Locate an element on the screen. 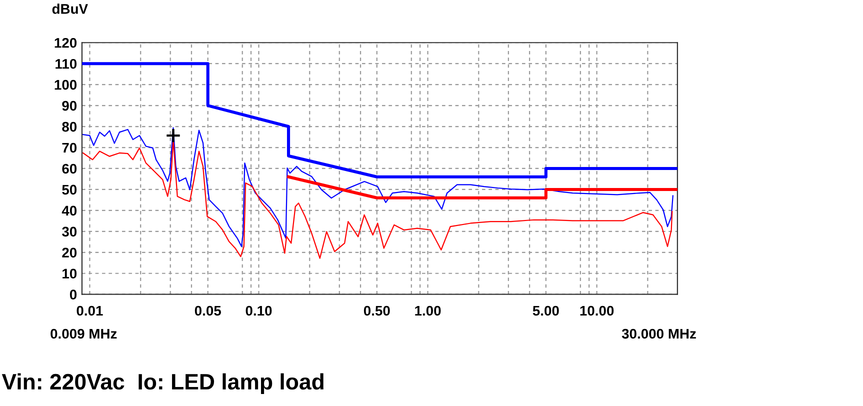  y-tick-label: 50 is located at coordinates (69, 189).